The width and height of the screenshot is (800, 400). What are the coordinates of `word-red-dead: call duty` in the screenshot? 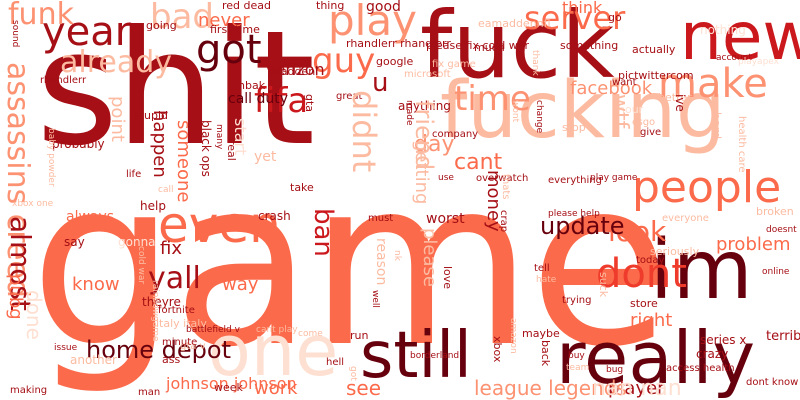 It's located at (258, 99).